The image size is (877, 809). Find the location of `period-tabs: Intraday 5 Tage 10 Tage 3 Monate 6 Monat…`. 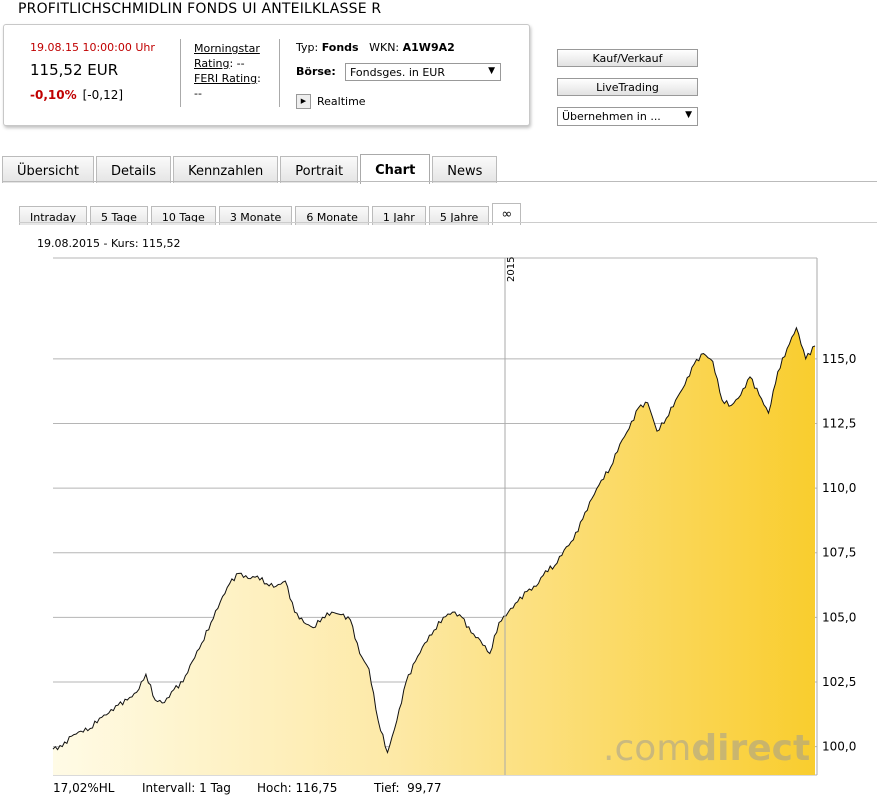

period-tabs: Intraday 5 Tage 10 Tage 3 Monate 6 Monat… is located at coordinates (271, 214).